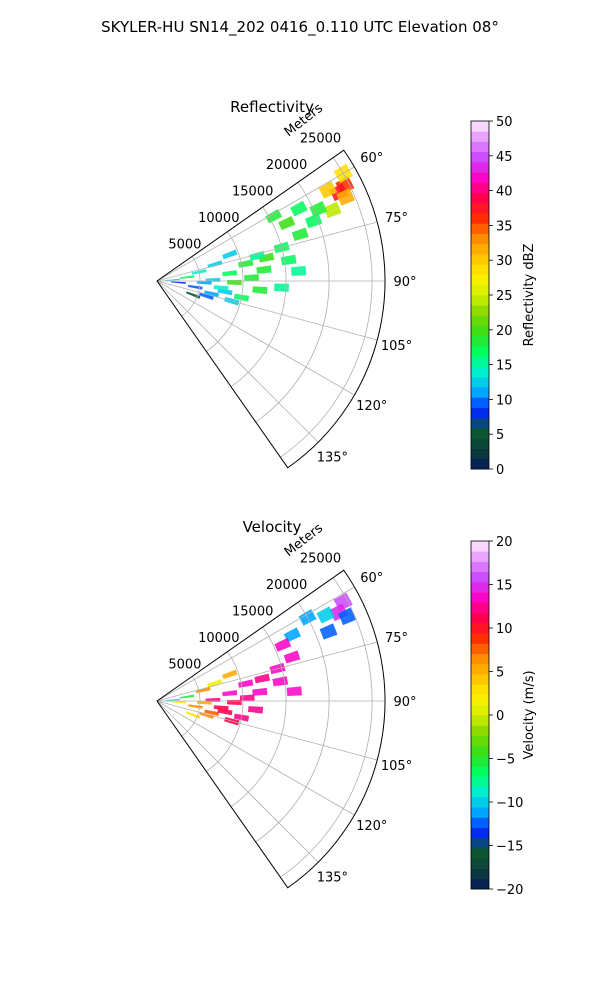  I want to click on colorbar-tick-label: 35, so click(504, 226).